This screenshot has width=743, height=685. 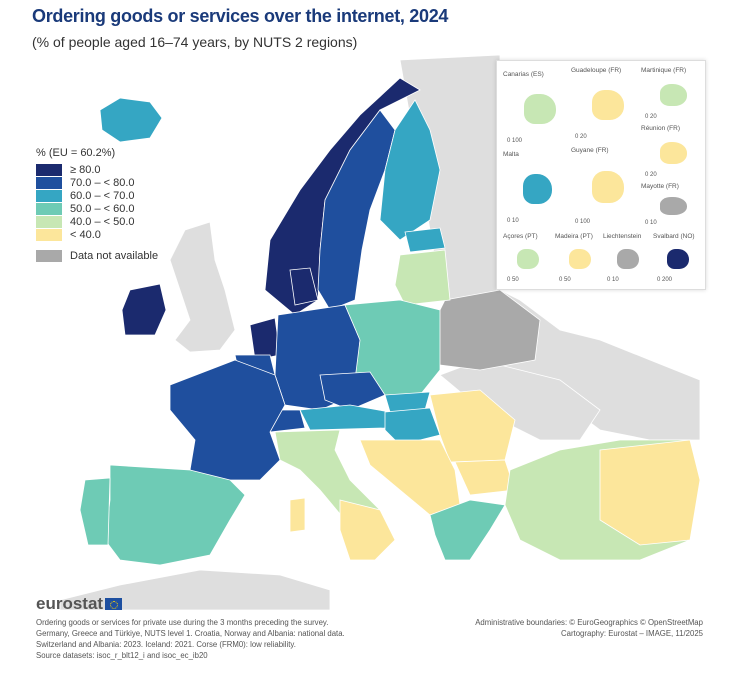 I want to click on eurostat-logo: eurostat, so click(x=79, y=604).